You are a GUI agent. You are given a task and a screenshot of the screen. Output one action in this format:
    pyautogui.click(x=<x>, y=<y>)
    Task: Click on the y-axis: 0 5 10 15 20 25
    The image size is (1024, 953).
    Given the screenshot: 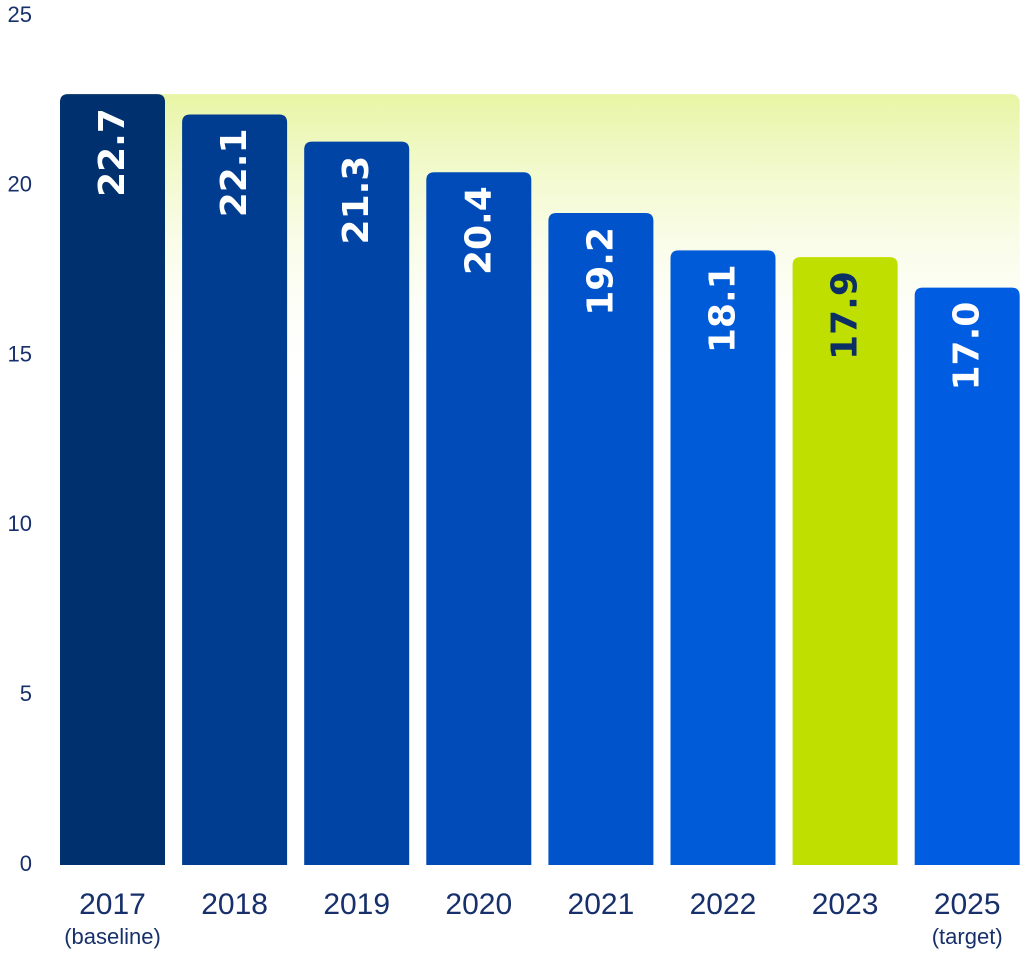 What is the action you would take?
    pyautogui.click(x=20, y=439)
    